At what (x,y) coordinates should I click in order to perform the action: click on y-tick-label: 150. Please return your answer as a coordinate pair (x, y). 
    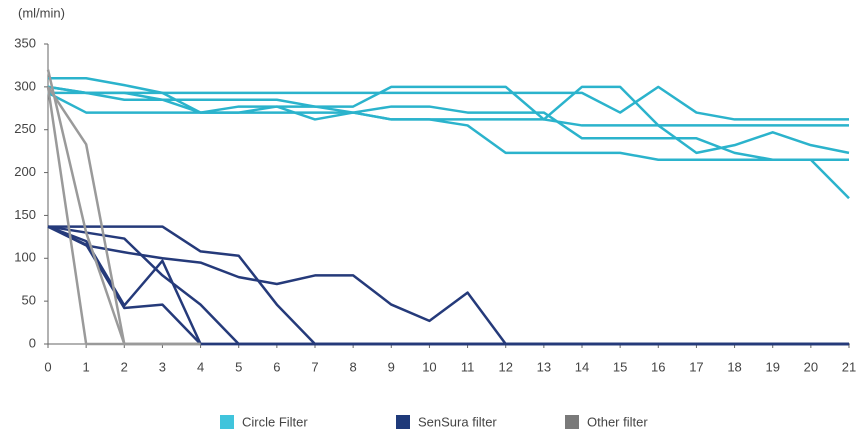
    Looking at the image, I should click on (25, 214).